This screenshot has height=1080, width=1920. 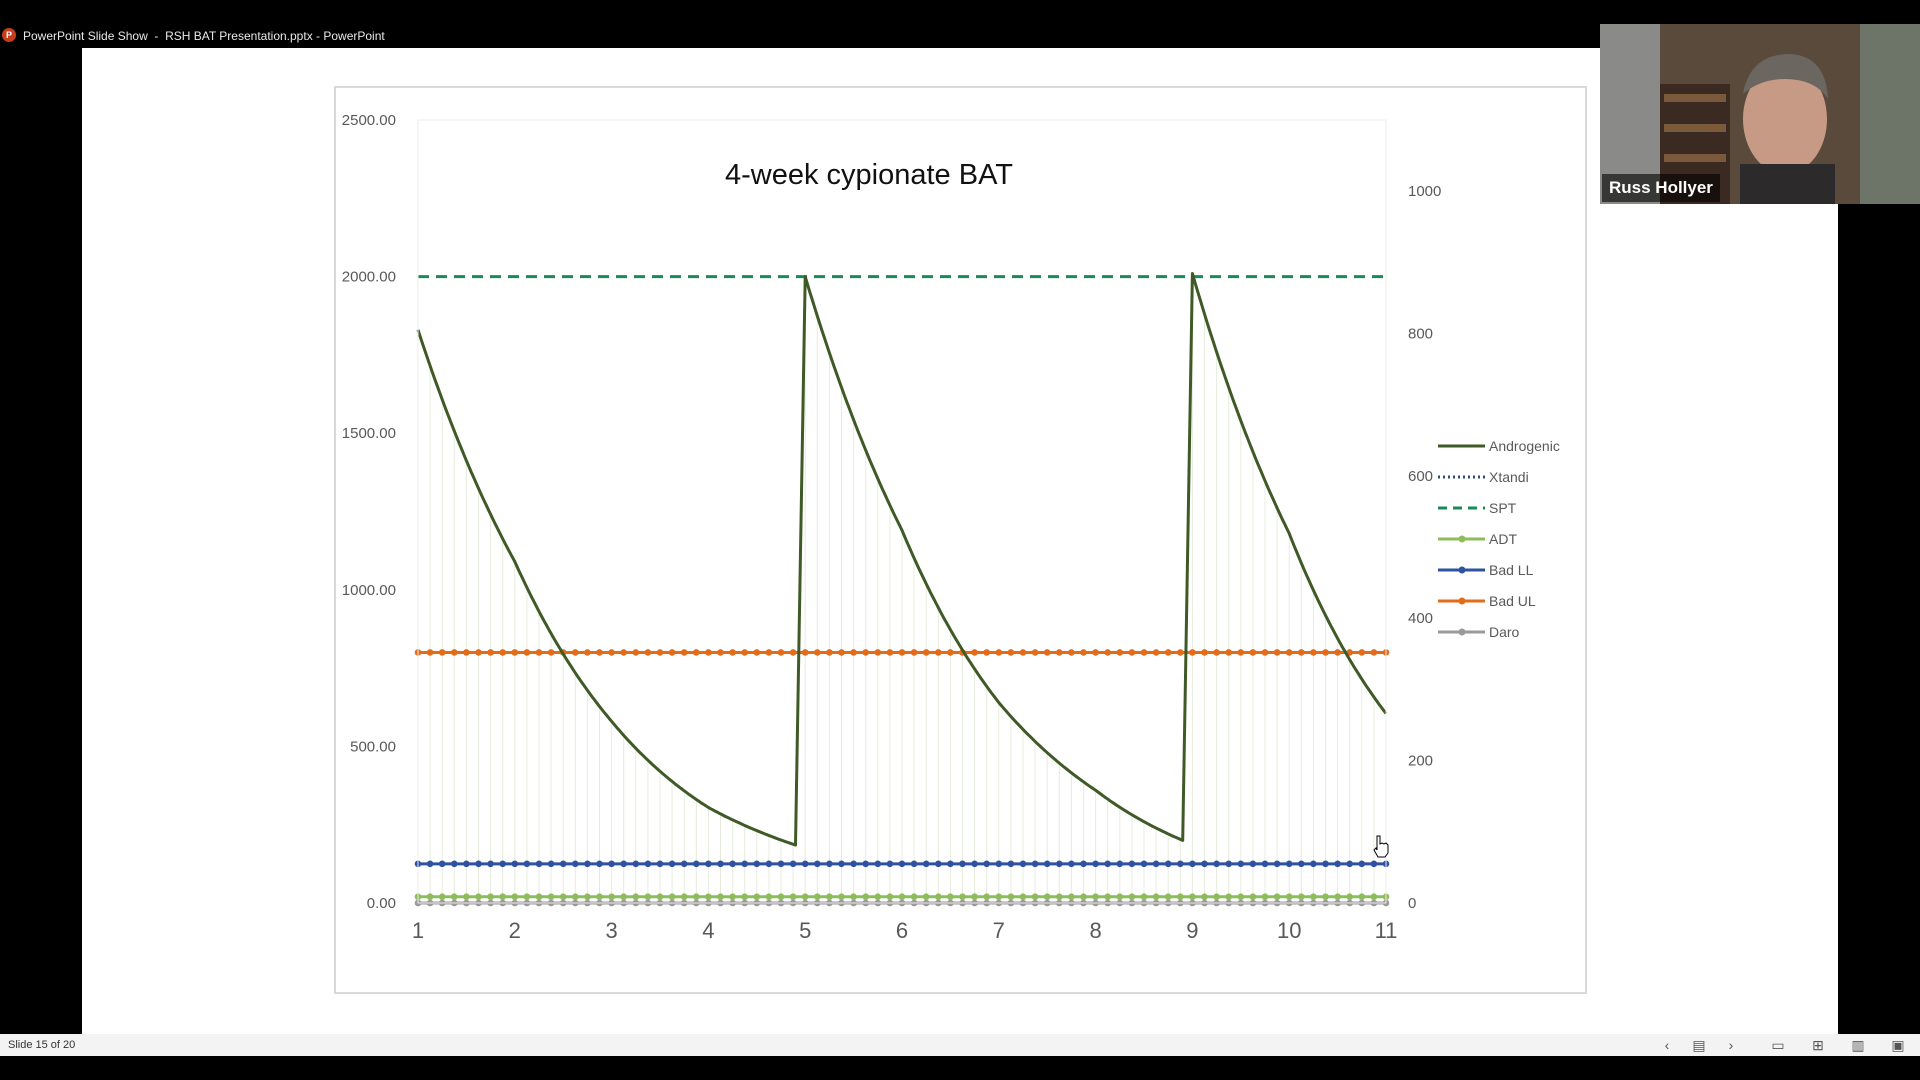 What do you see at coordinates (960, 1068) in the screenshot?
I see `bottom-black-bar` at bounding box center [960, 1068].